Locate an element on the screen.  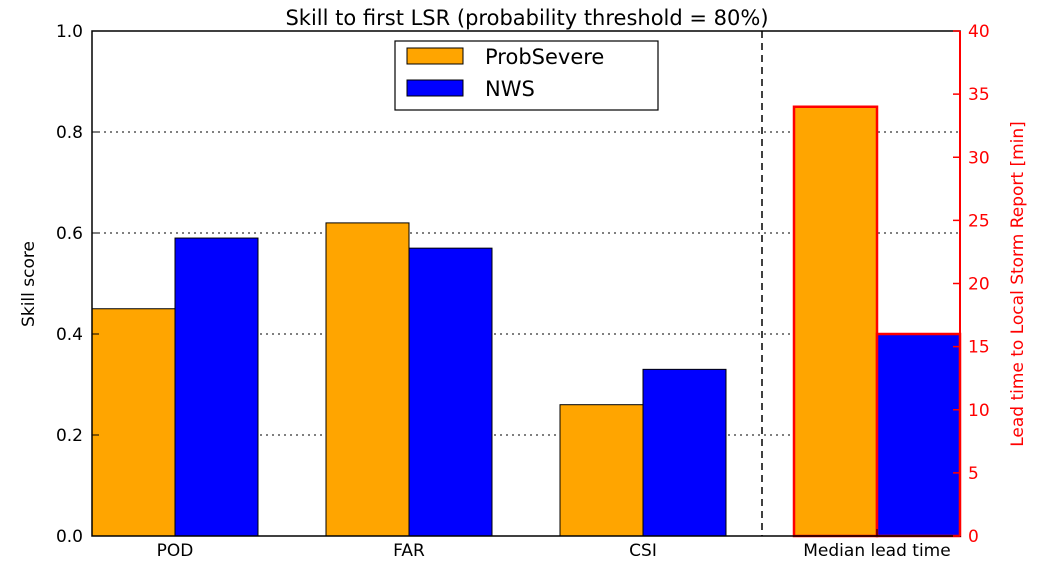
right-y-tick-label: 5 is located at coordinates (973, 474).